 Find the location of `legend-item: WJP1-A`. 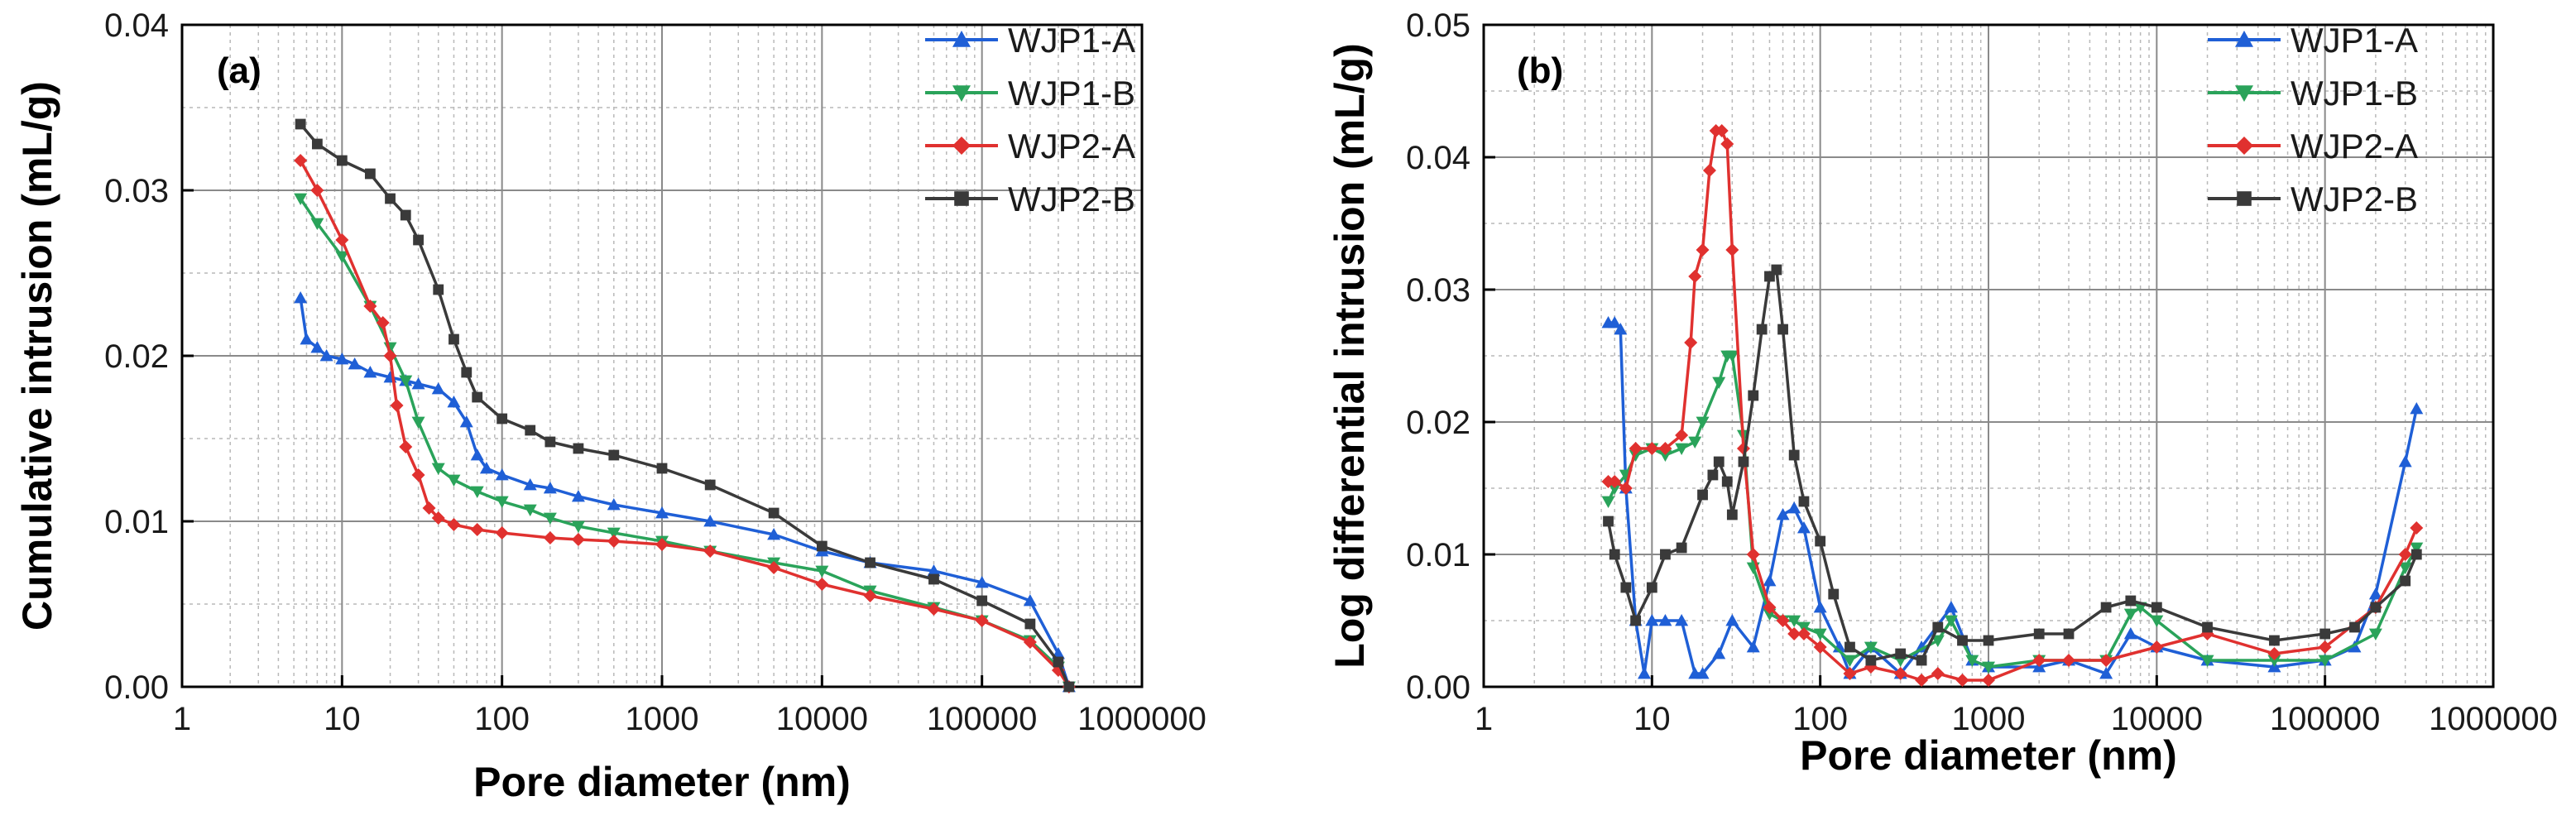

legend-item: WJP1-A is located at coordinates (1030, 40).